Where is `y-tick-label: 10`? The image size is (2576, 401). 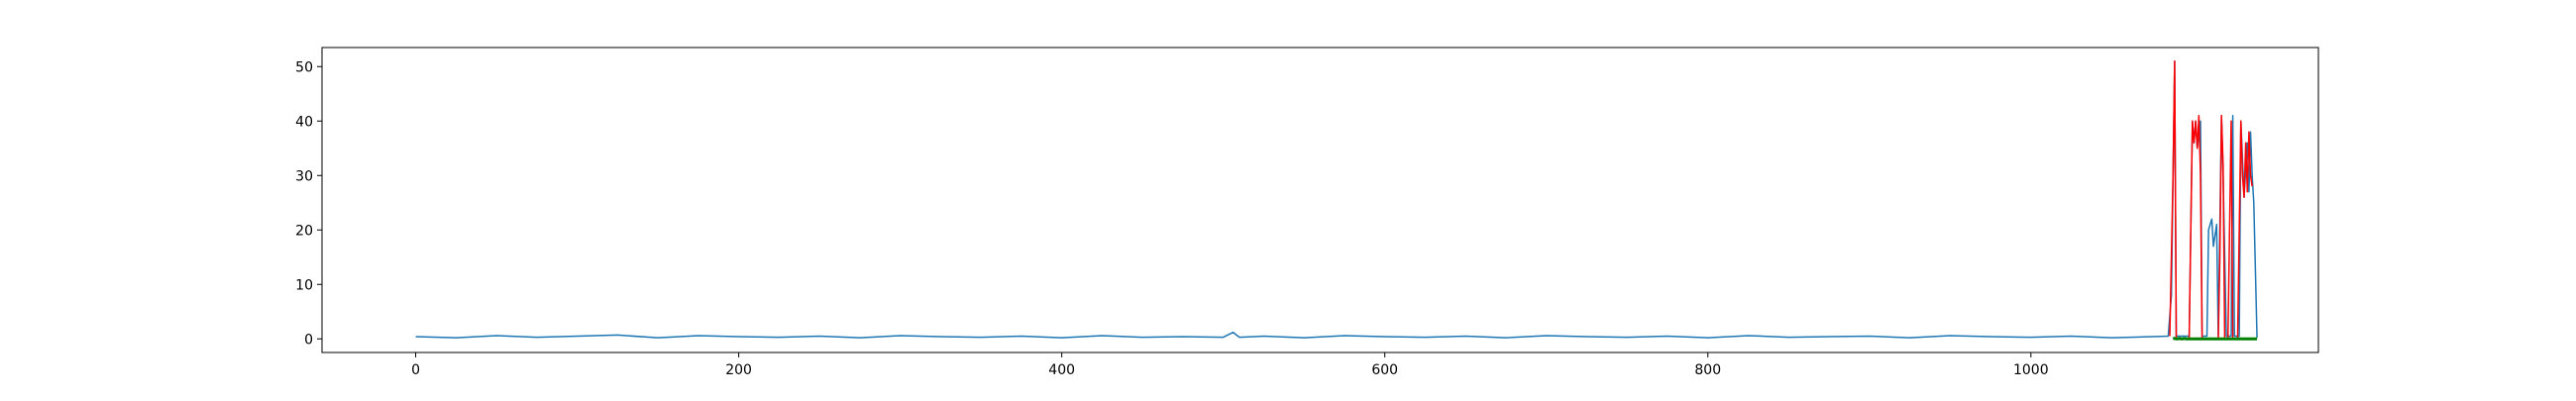 y-tick-label: 10 is located at coordinates (304, 285).